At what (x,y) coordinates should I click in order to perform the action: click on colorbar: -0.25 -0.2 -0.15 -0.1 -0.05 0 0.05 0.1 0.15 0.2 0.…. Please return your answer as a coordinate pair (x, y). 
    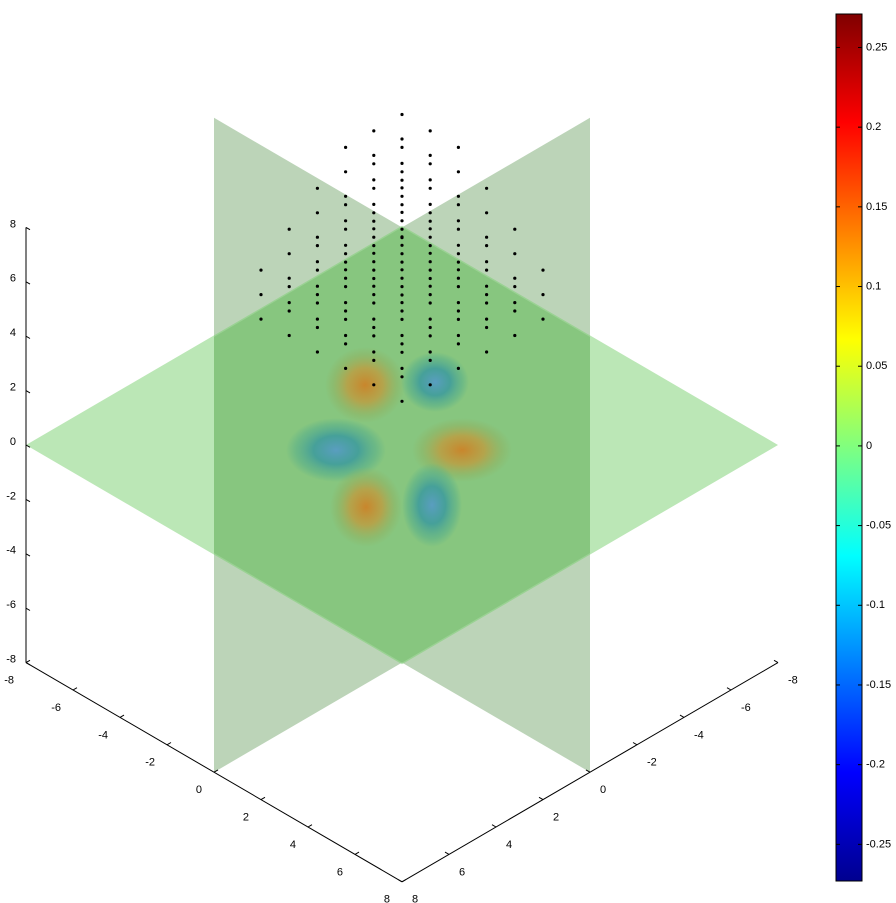
    Looking at the image, I should click on (863, 447).